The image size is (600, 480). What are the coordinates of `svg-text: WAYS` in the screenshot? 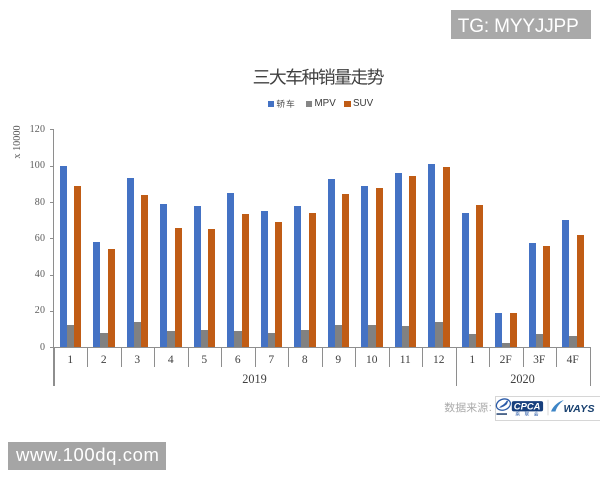 It's located at (578, 408).